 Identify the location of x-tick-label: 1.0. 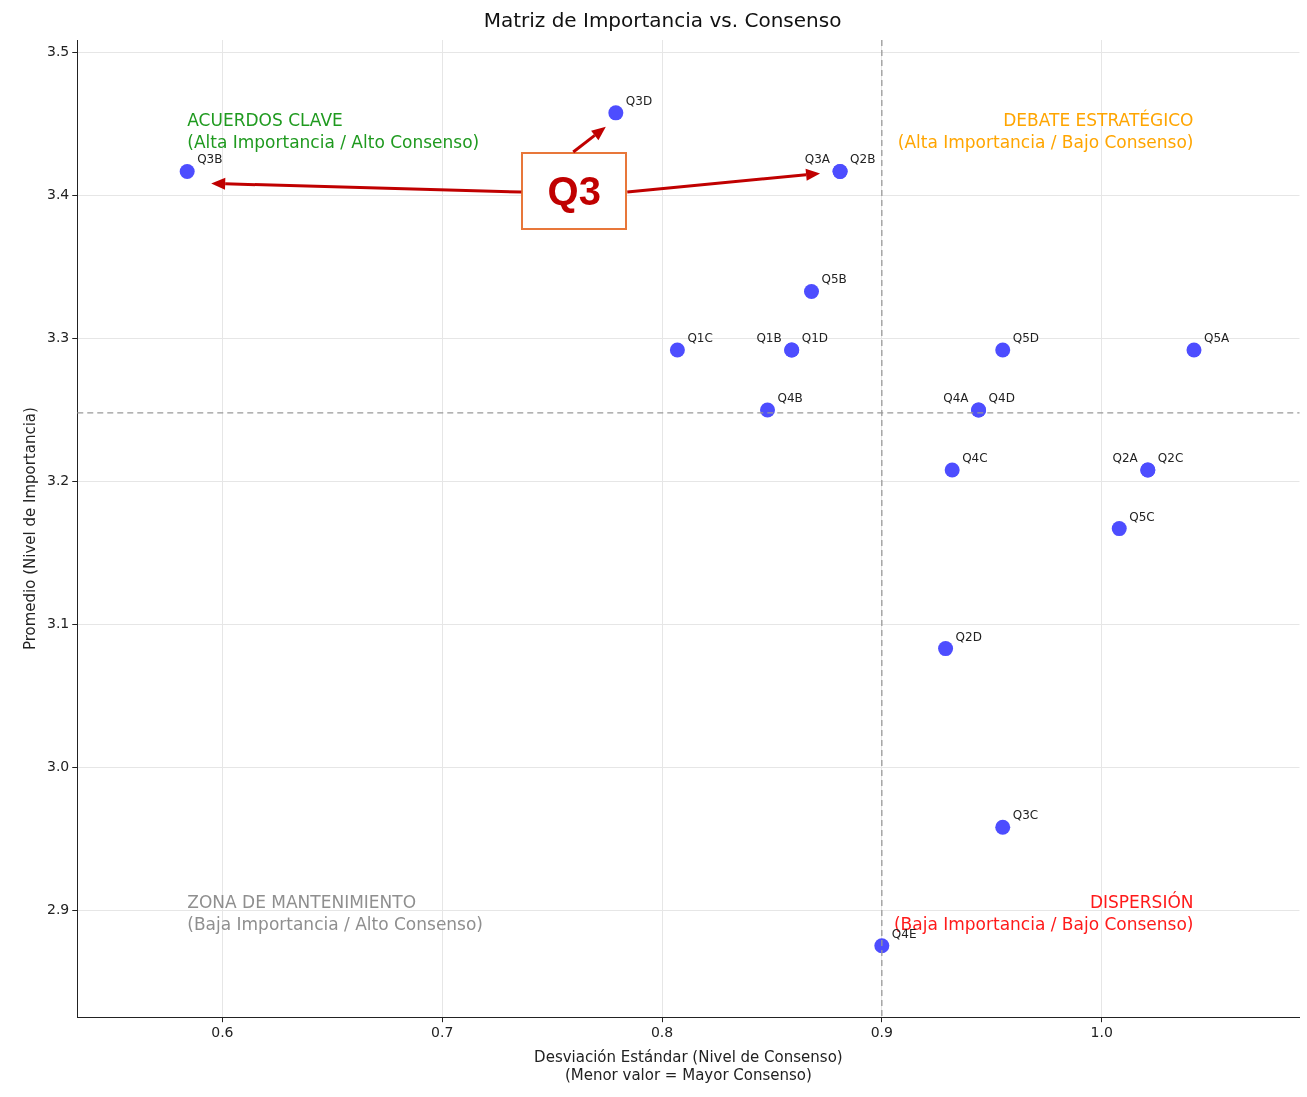
(1101, 1032).